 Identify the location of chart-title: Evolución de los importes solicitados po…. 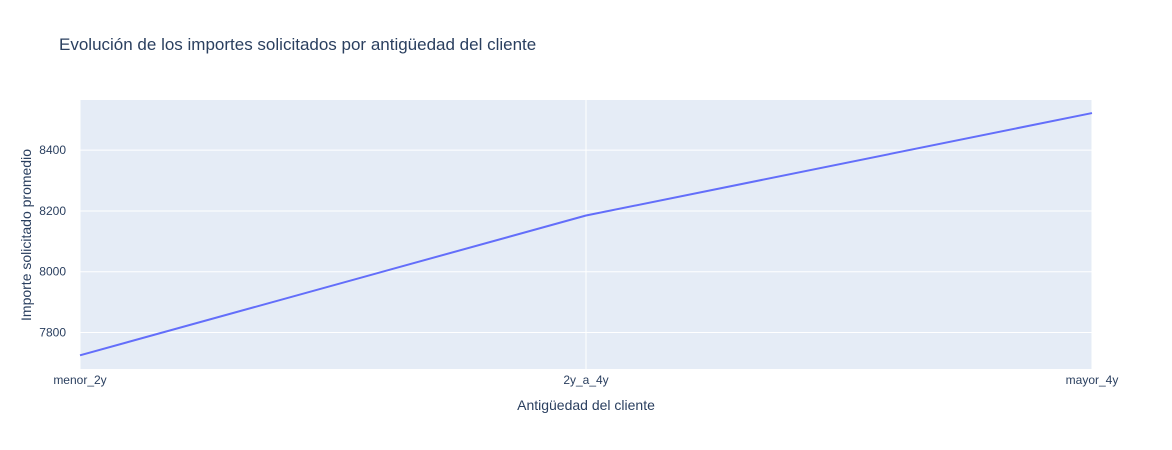
(297, 44).